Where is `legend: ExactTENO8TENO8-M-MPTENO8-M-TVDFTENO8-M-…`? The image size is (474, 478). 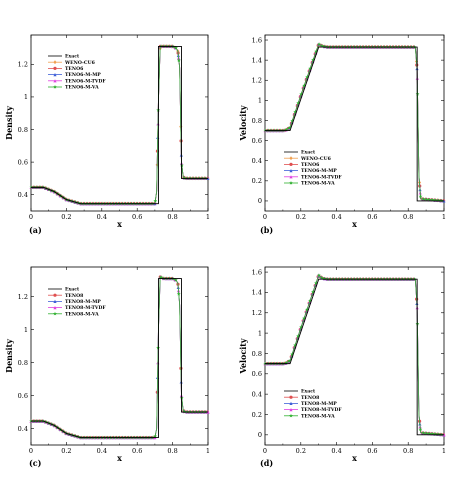
legend: ExactTENO8TENO8-M-MPTENO8-M-TVDFTENO8-M-… is located at coordinates (313, 404).